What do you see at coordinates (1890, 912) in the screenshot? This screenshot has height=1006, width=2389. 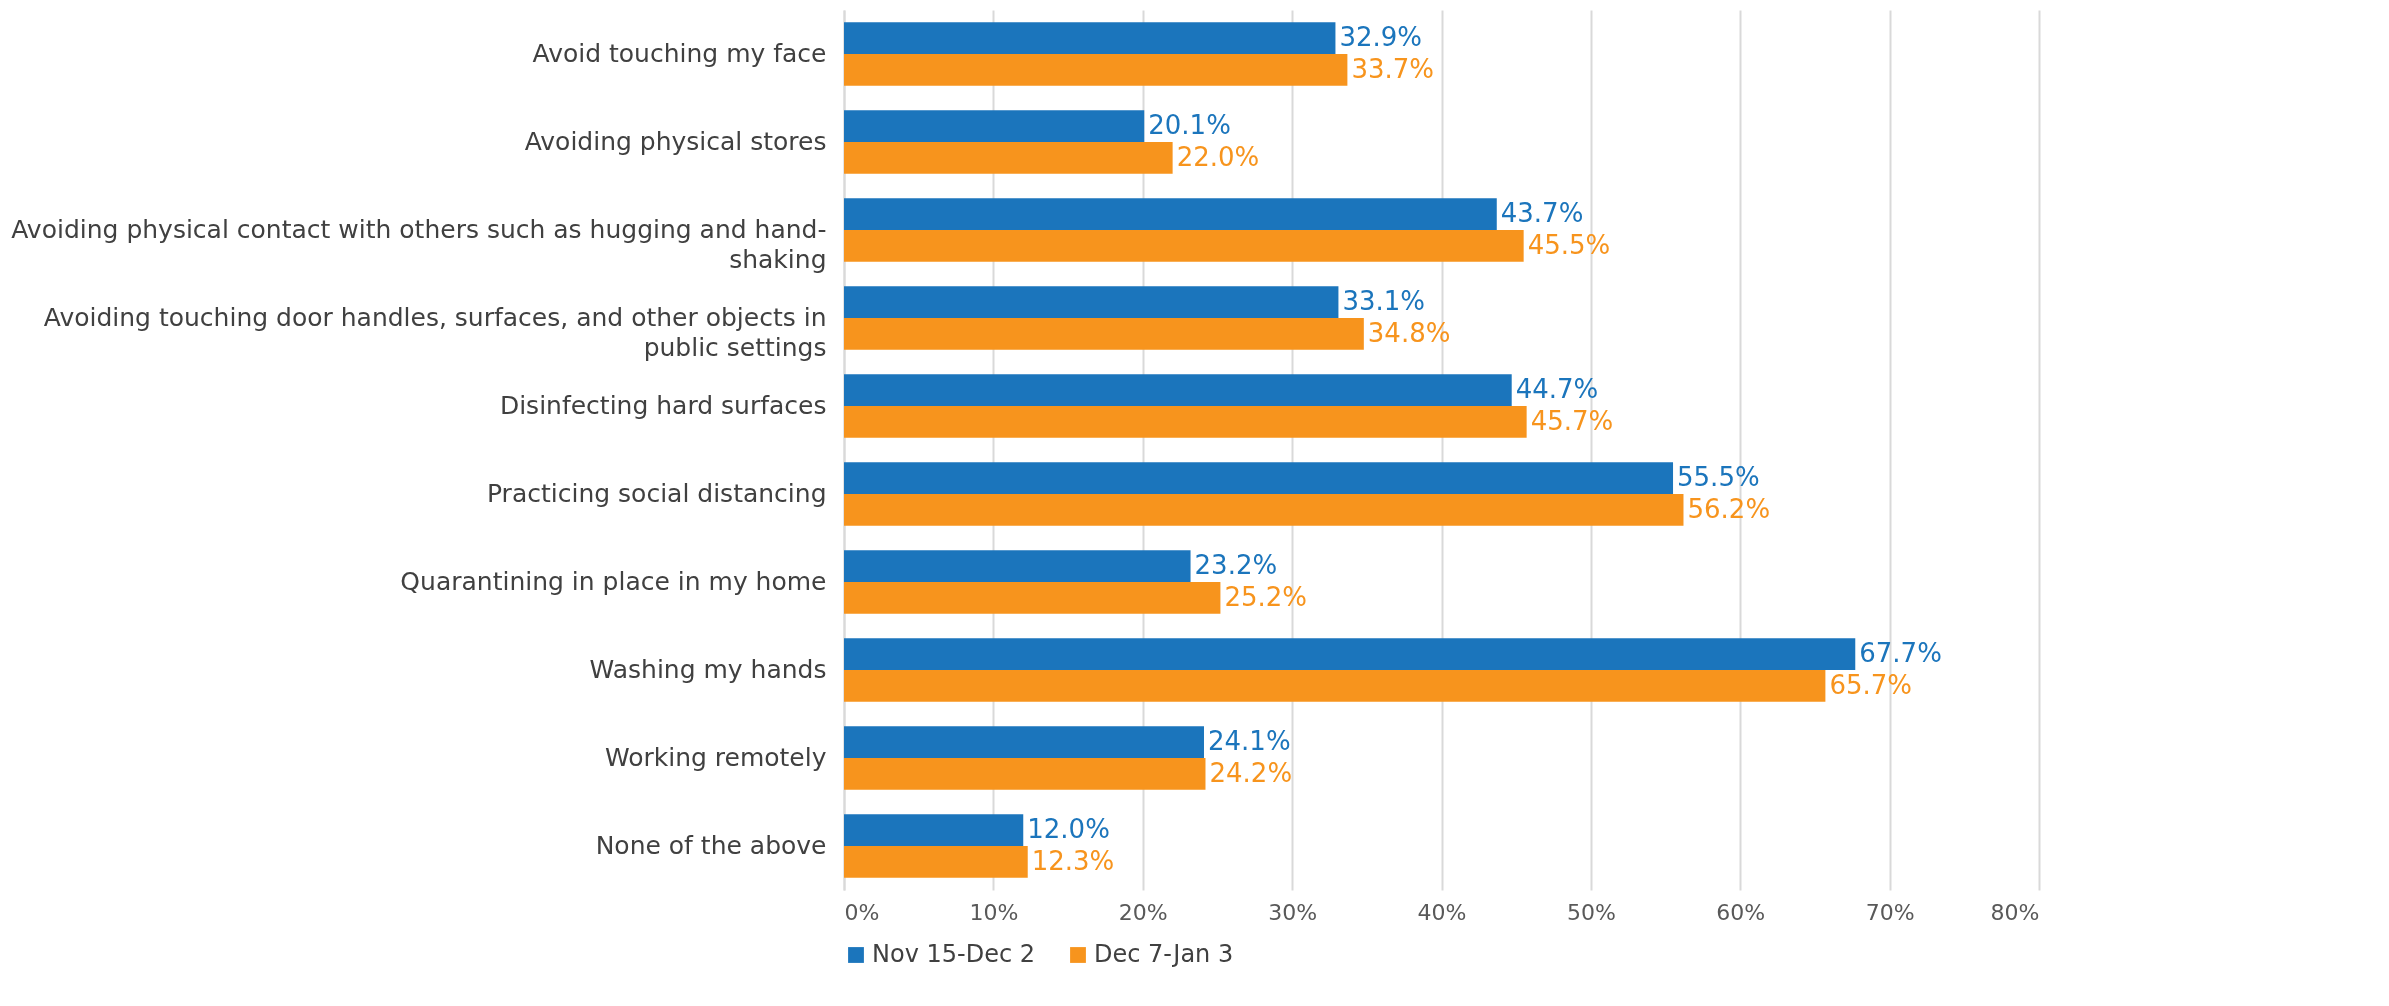 I see `x-tick-label: 70%` at bounding box center [1890, 912].